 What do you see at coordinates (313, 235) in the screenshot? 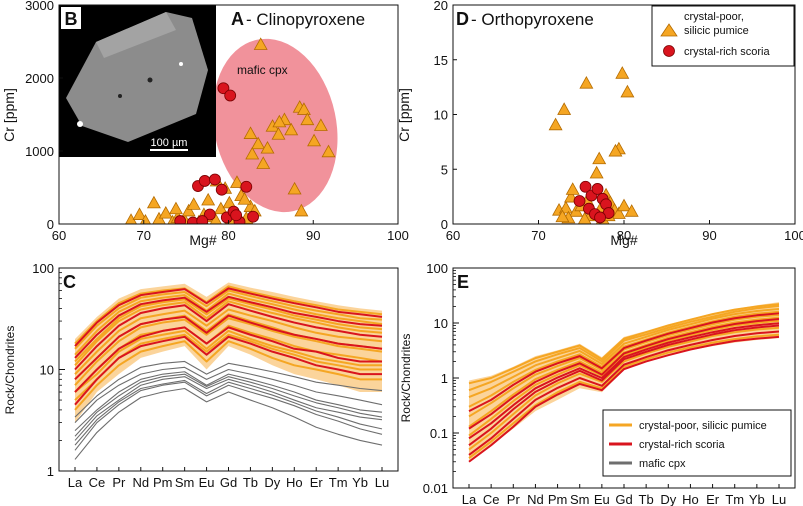
I see `panel-a-x-tick-label: 90` at bounding box center [313, 235].